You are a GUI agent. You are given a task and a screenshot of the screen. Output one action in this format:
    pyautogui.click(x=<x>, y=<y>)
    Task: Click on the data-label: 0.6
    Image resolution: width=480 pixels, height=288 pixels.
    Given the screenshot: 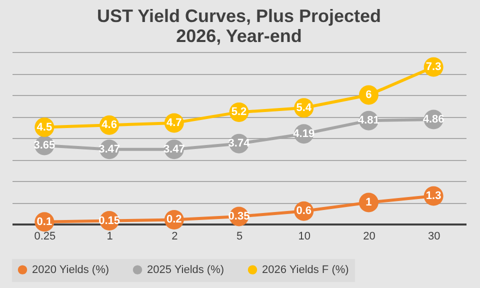 What is the action you would take?
    pyautogui.click(x=304, y=211)
    